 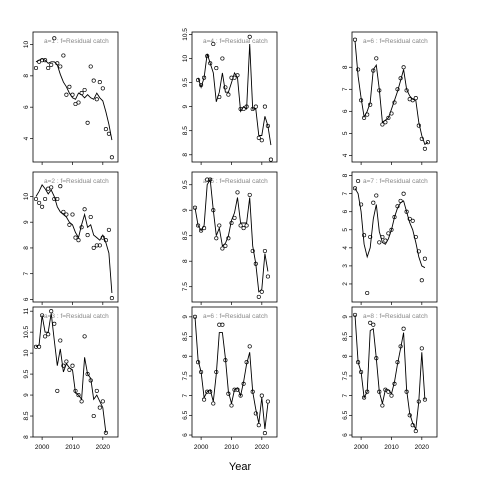 I want to click on panel-annotation: a=4 : f=Residual catch, so click(x=235, y=41).